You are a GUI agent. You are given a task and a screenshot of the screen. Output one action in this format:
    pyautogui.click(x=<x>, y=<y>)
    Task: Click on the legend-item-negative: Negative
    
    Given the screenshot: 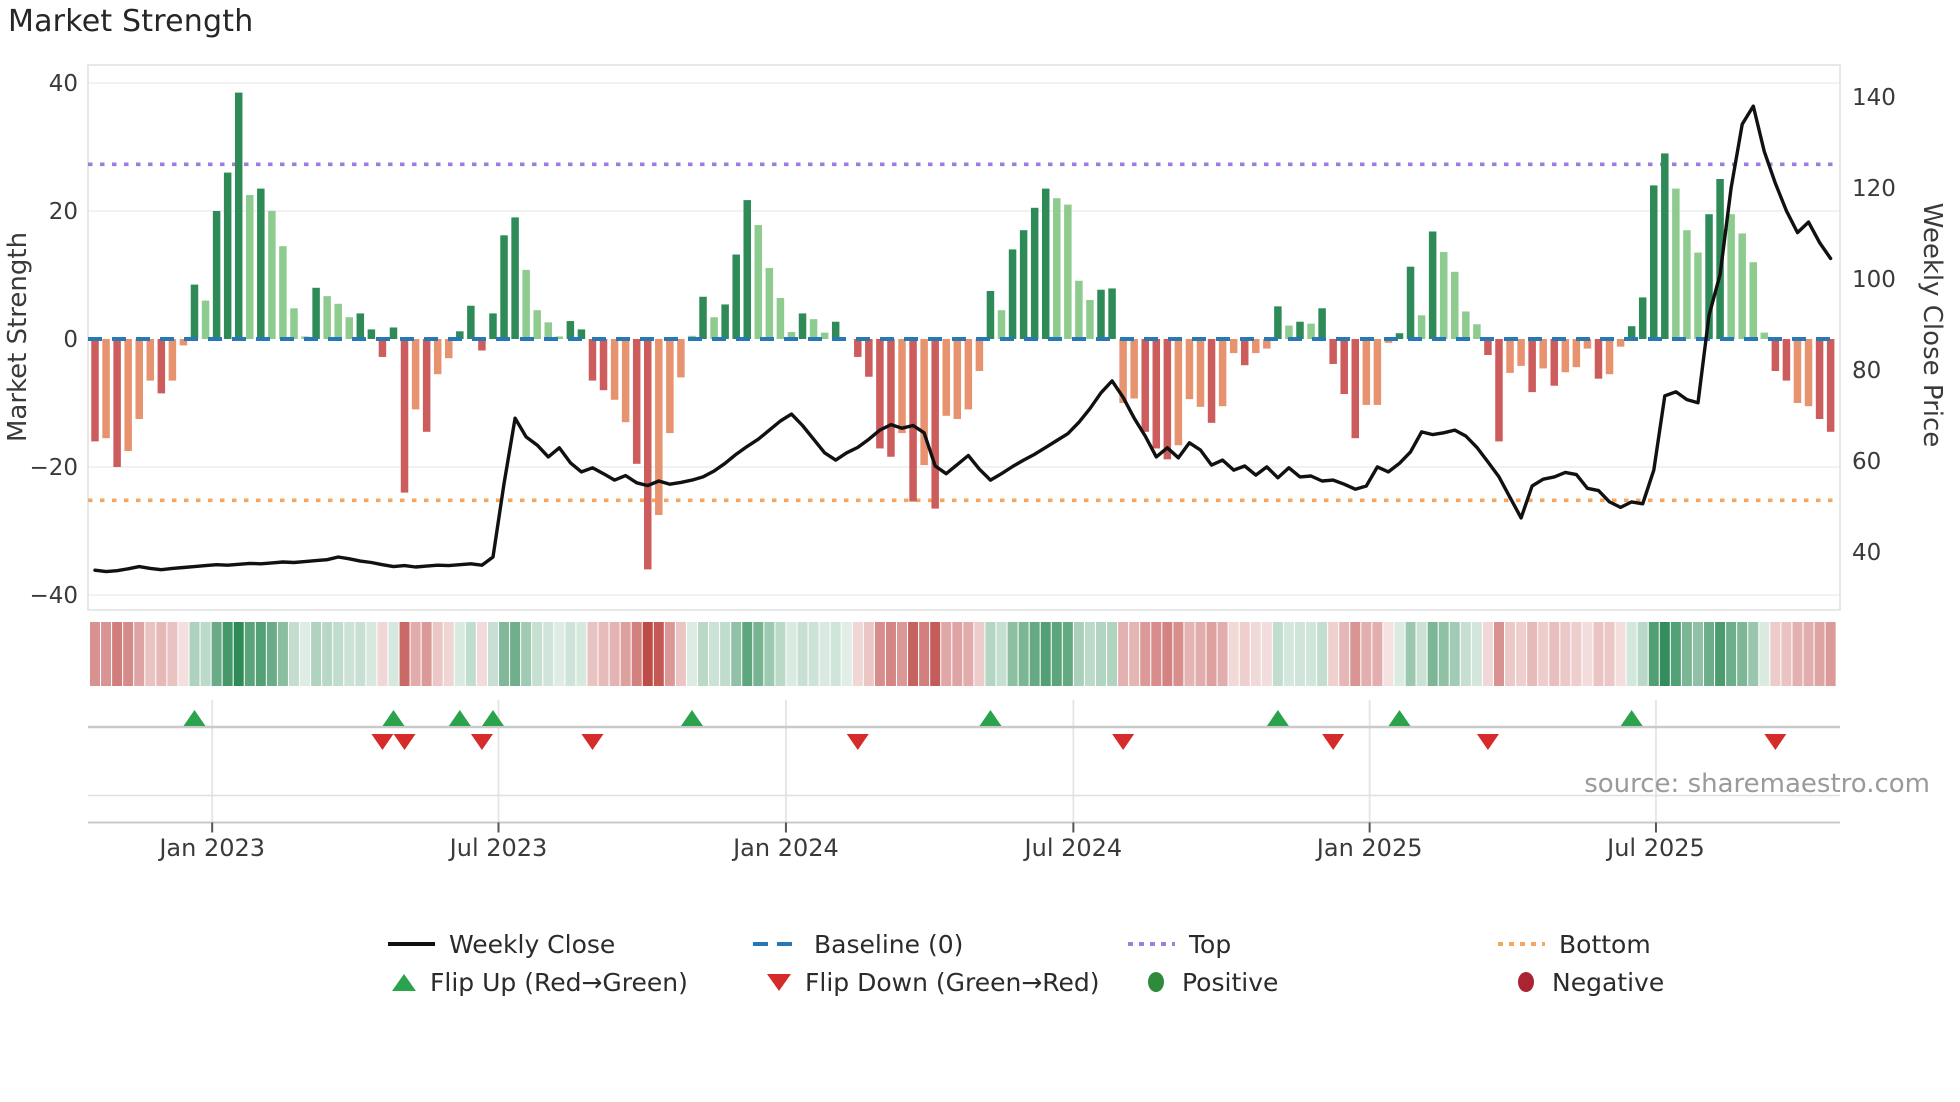 What is the action you would take?
    pyautogui.click(x=1589, y=982)
    